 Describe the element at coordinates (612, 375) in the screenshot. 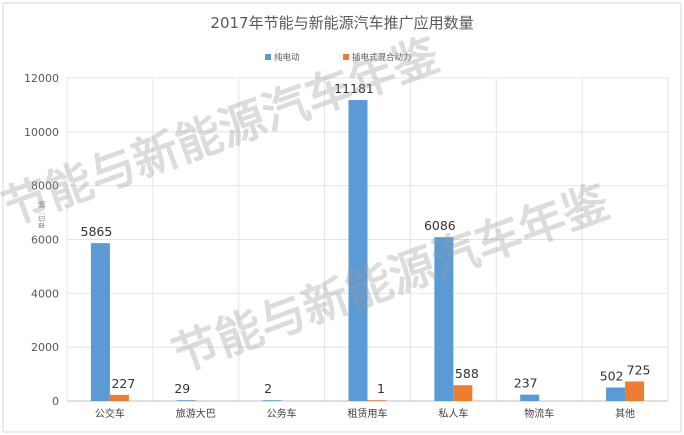

I see `data-label: 502` at that location.